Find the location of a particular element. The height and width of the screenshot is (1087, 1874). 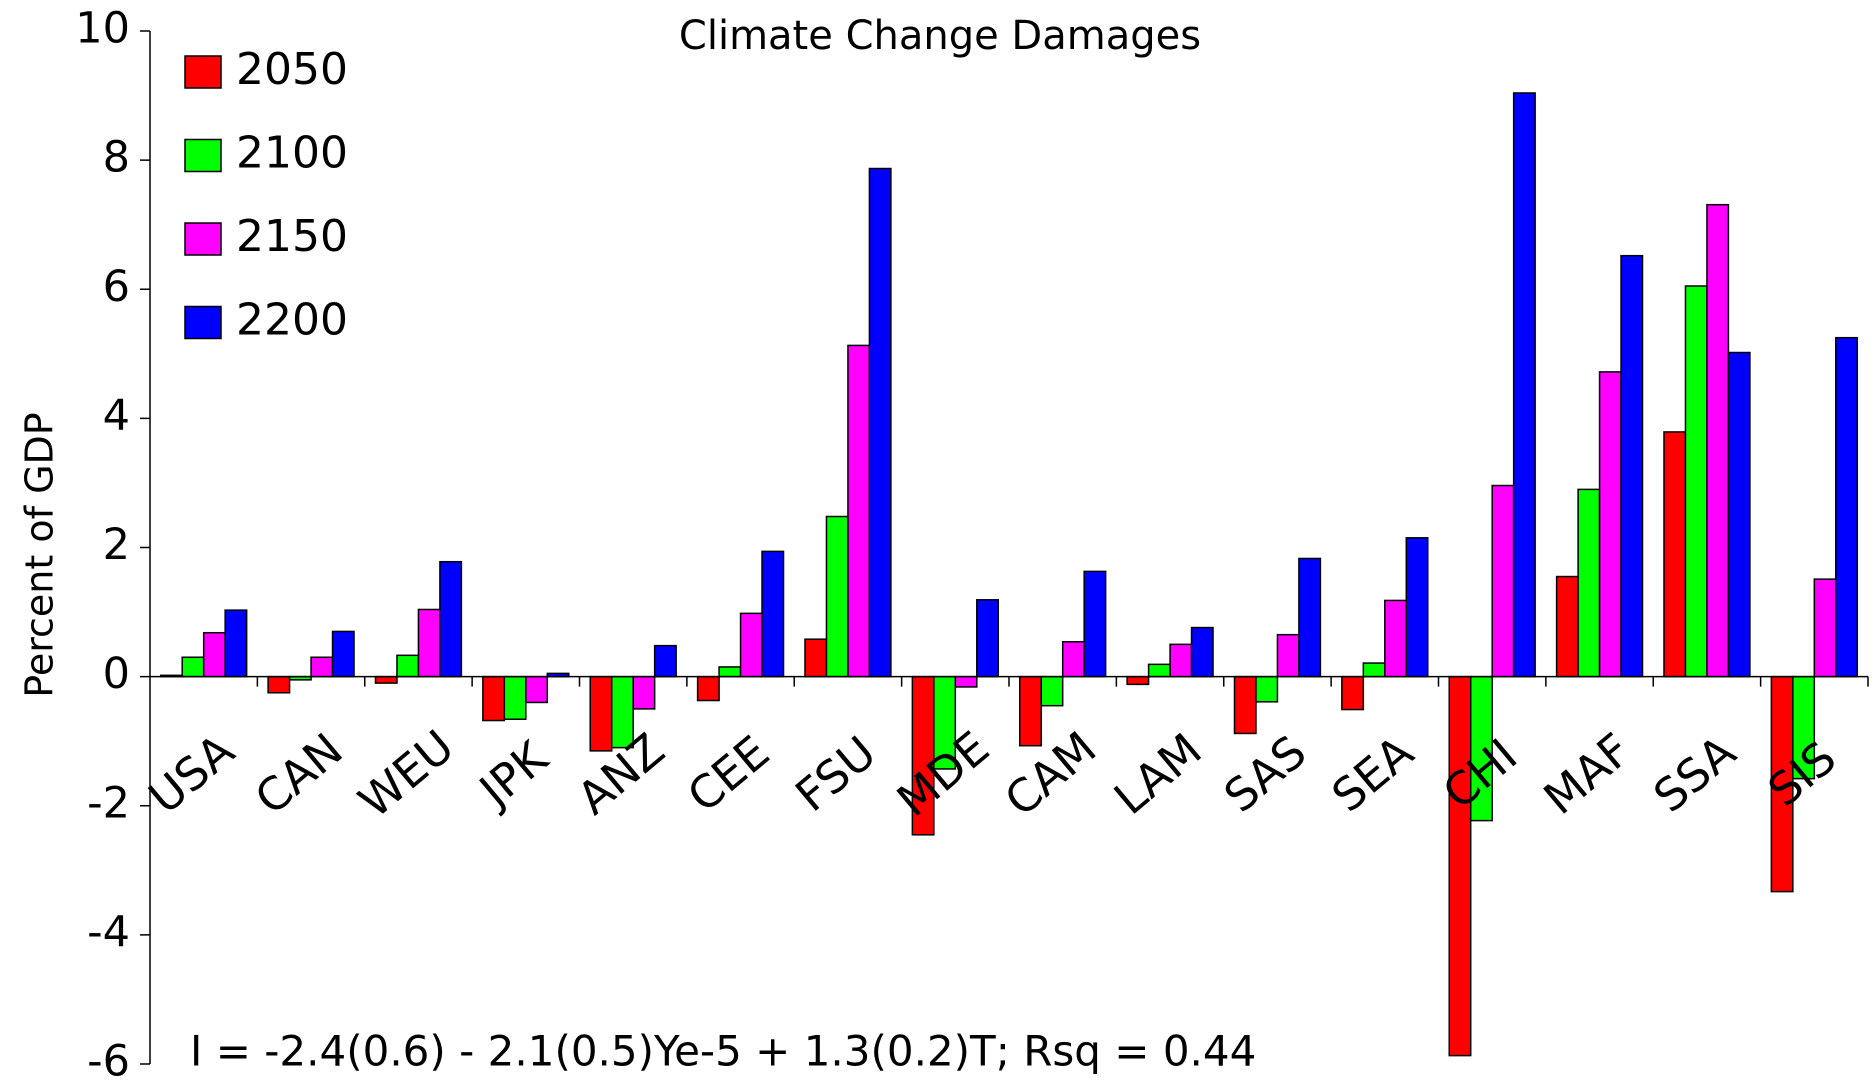

y-tick-label: -4 is located at coordinates (108, 932).